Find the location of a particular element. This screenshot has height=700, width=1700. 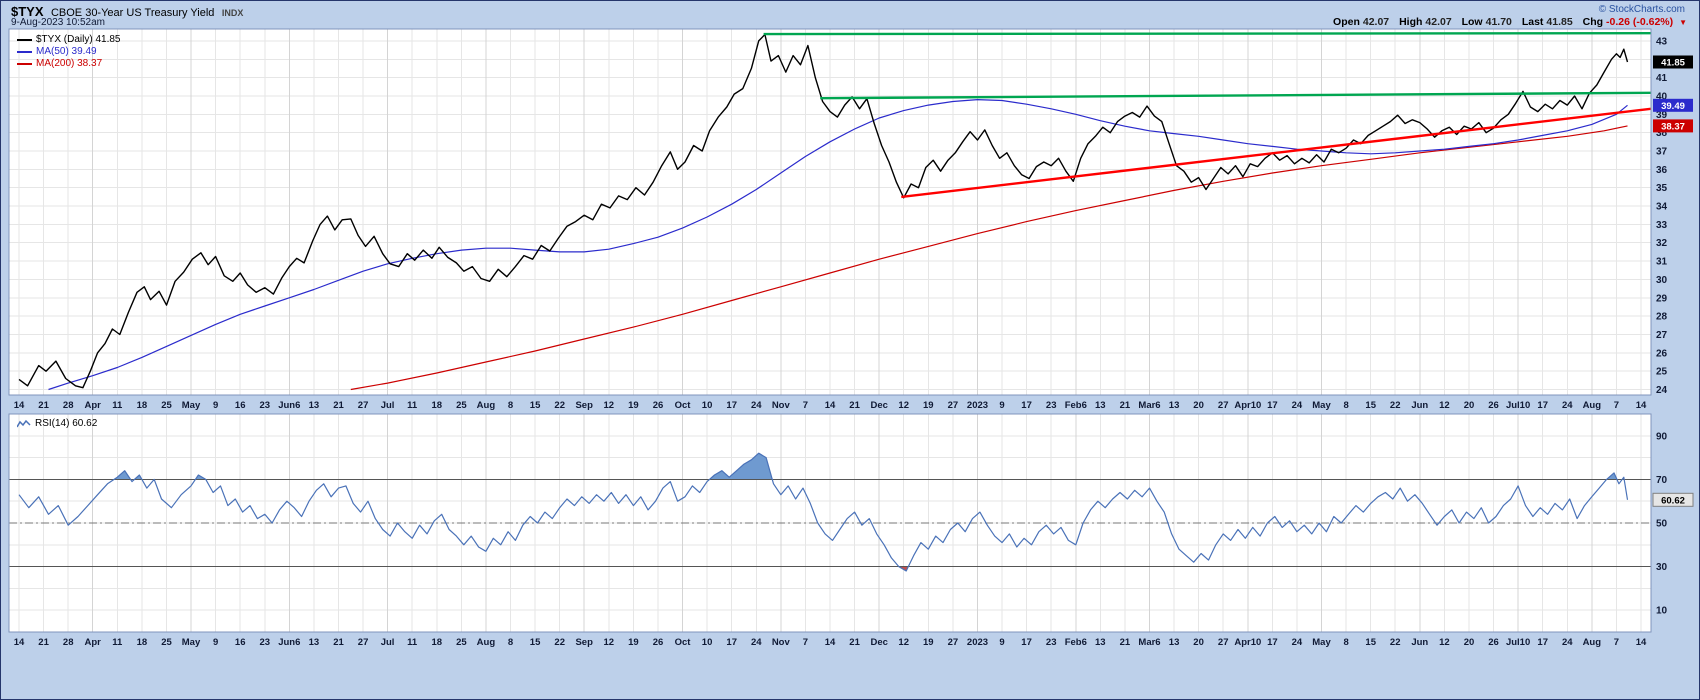

svg-text: 40 is located at coordinates (1662, 97).